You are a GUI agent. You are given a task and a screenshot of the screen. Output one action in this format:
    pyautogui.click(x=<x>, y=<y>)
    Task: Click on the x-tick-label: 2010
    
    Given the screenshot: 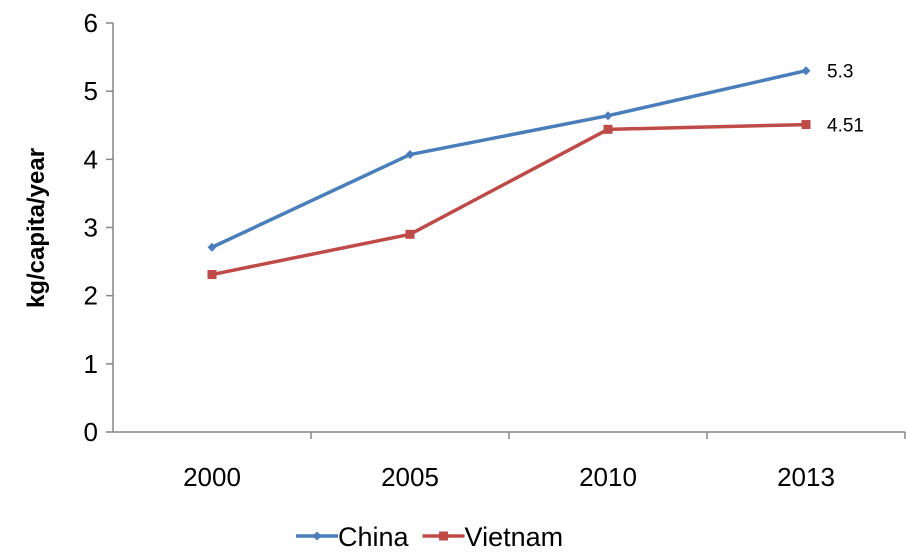 What is the action you would take?
    pyautogui.click(x=608, y=477)
    